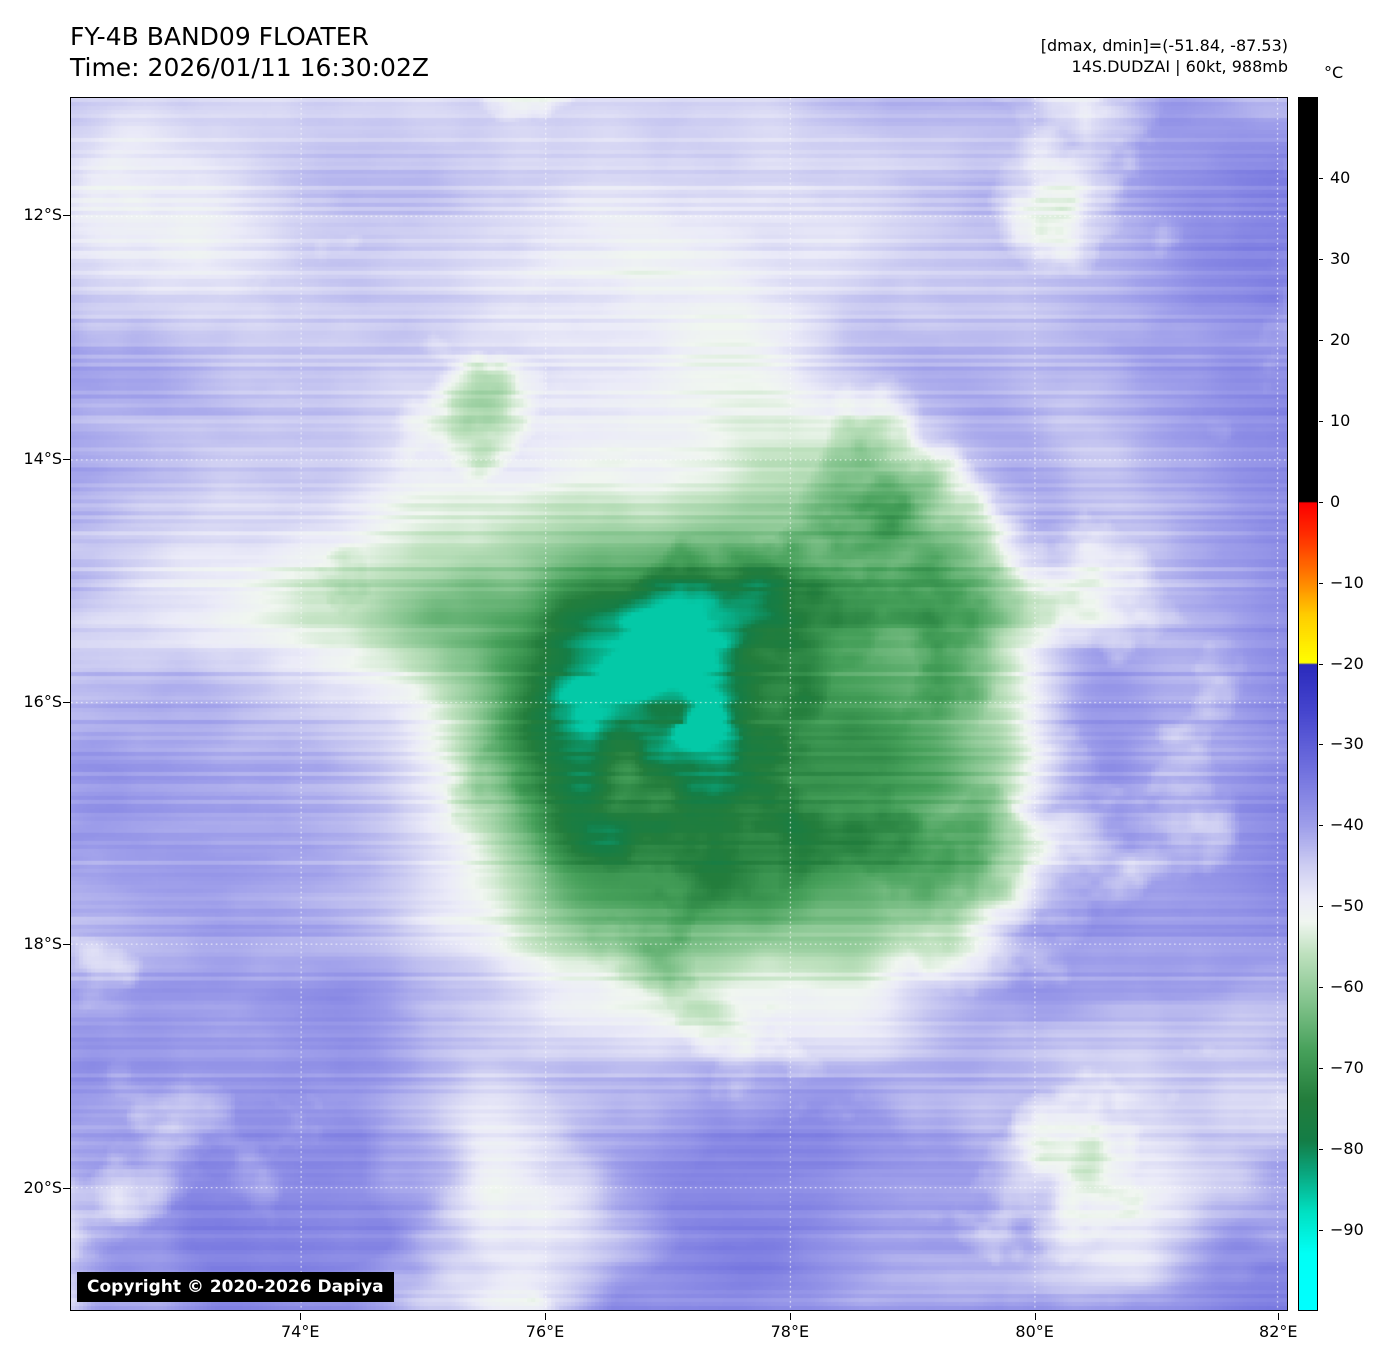 The height and width of the screenshot is (1359, 1388). I want to click on colorbar-tick-label: 30, so click(1340, 258).